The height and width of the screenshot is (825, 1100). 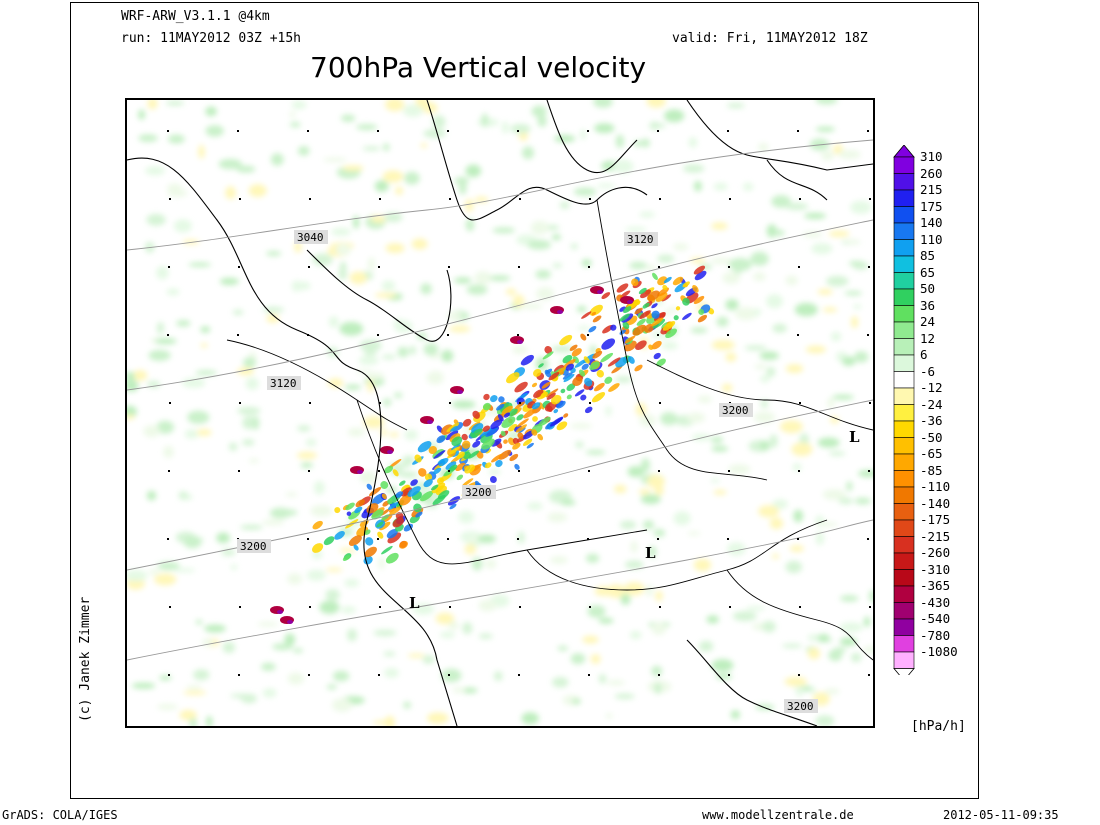 I want to click on colorbar-level-label: -12, so click(x=931, y=387).